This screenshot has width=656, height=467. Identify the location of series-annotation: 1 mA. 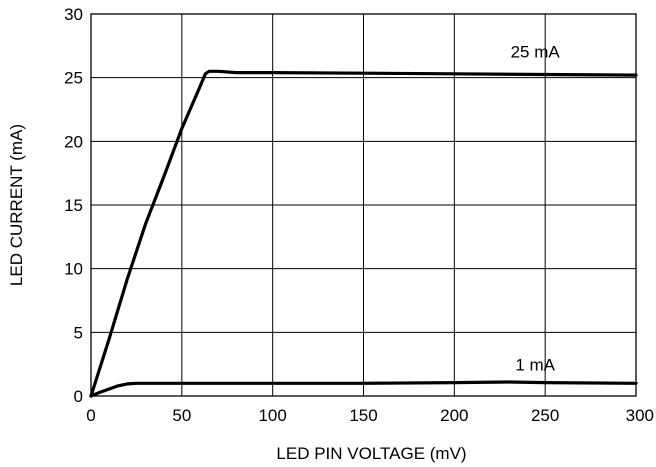
(535, 365).